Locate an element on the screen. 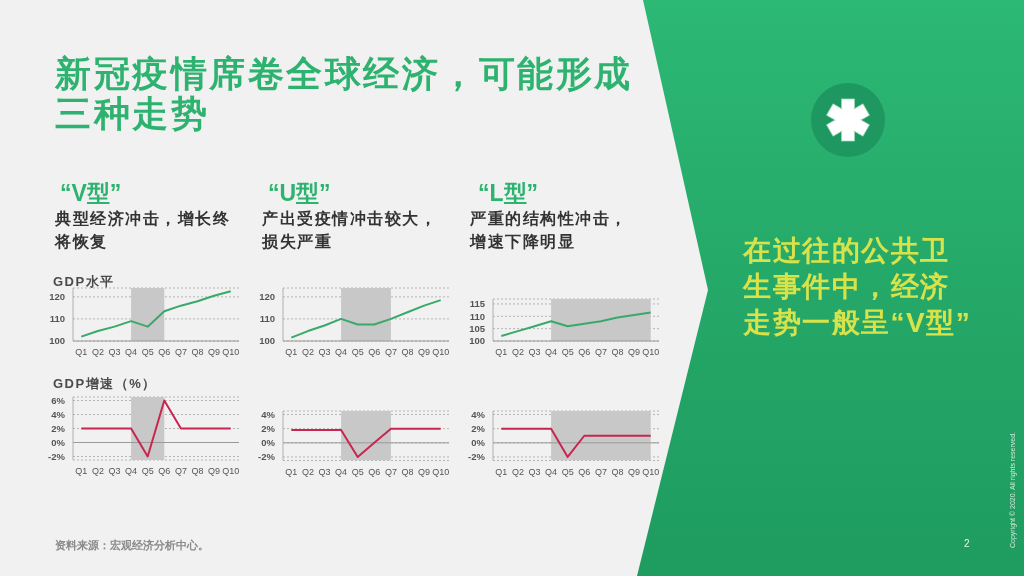 This screenshot has height=576, width=1024. chart-title: “L型” is located at coordinates (508, 193).